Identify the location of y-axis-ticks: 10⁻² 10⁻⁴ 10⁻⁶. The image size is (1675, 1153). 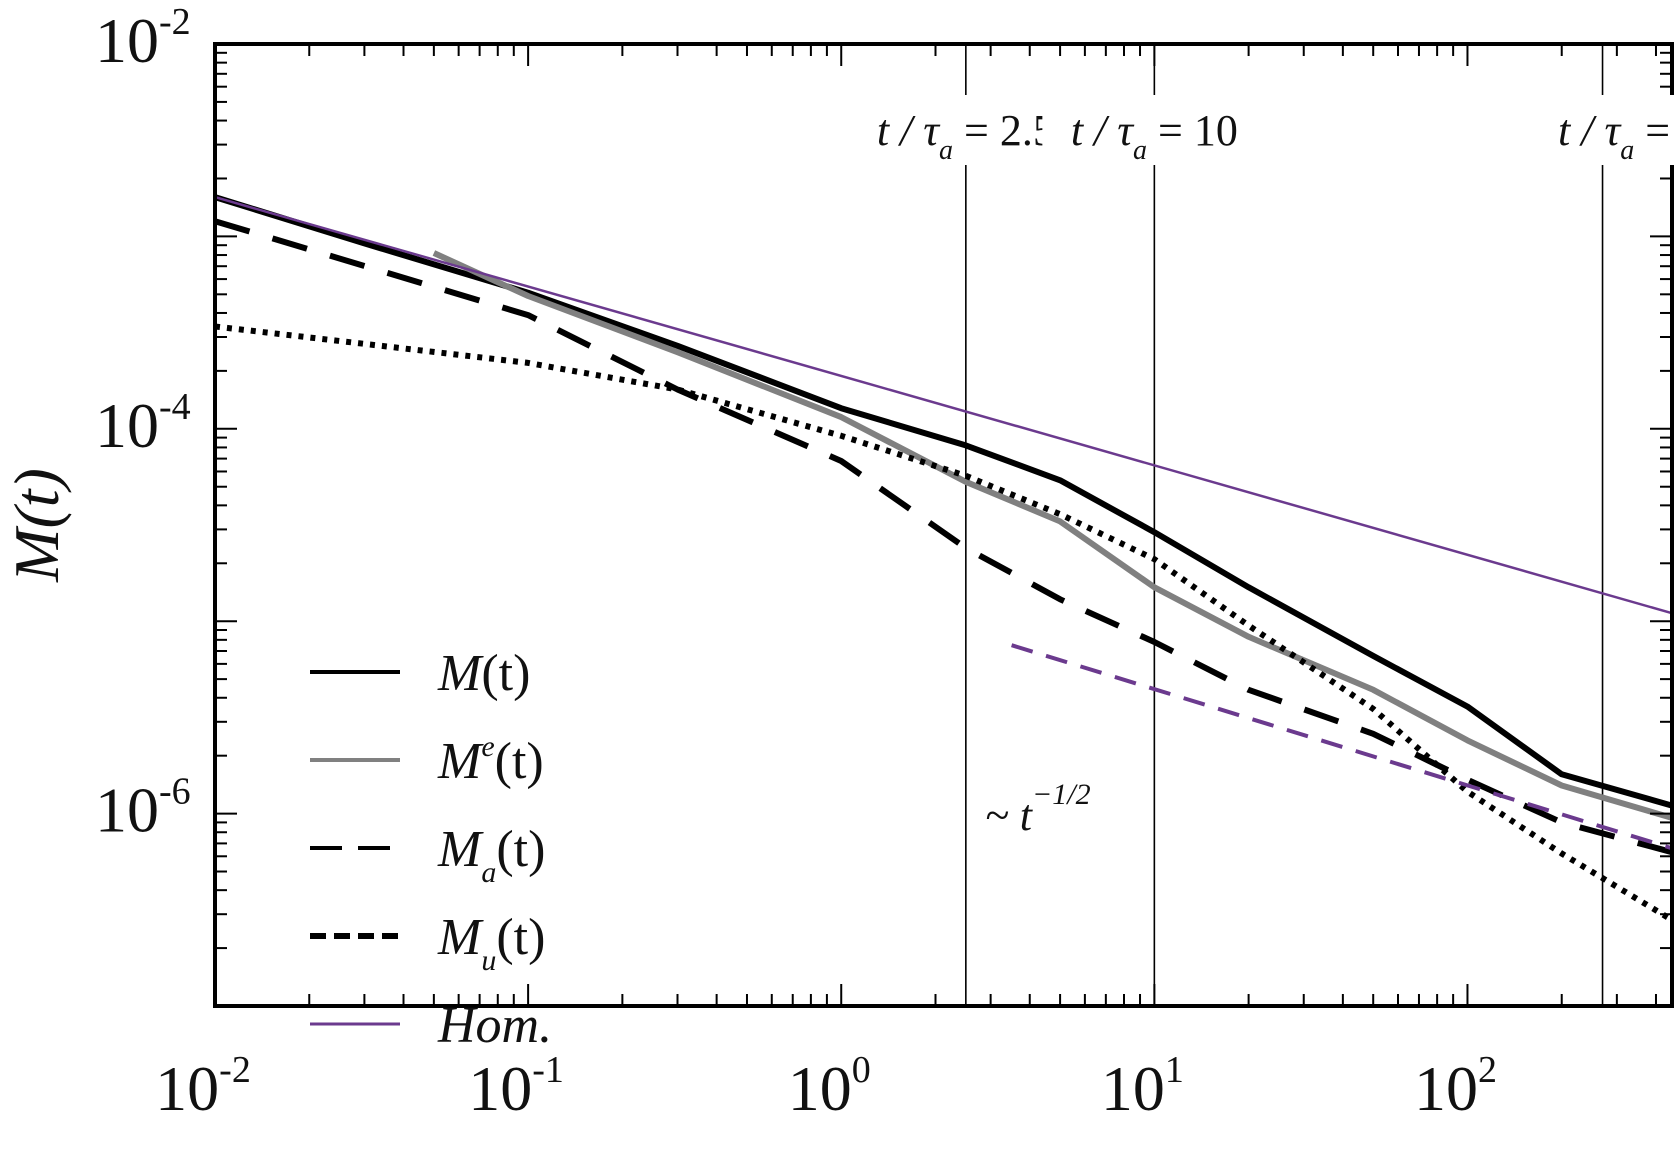
(143, 423).